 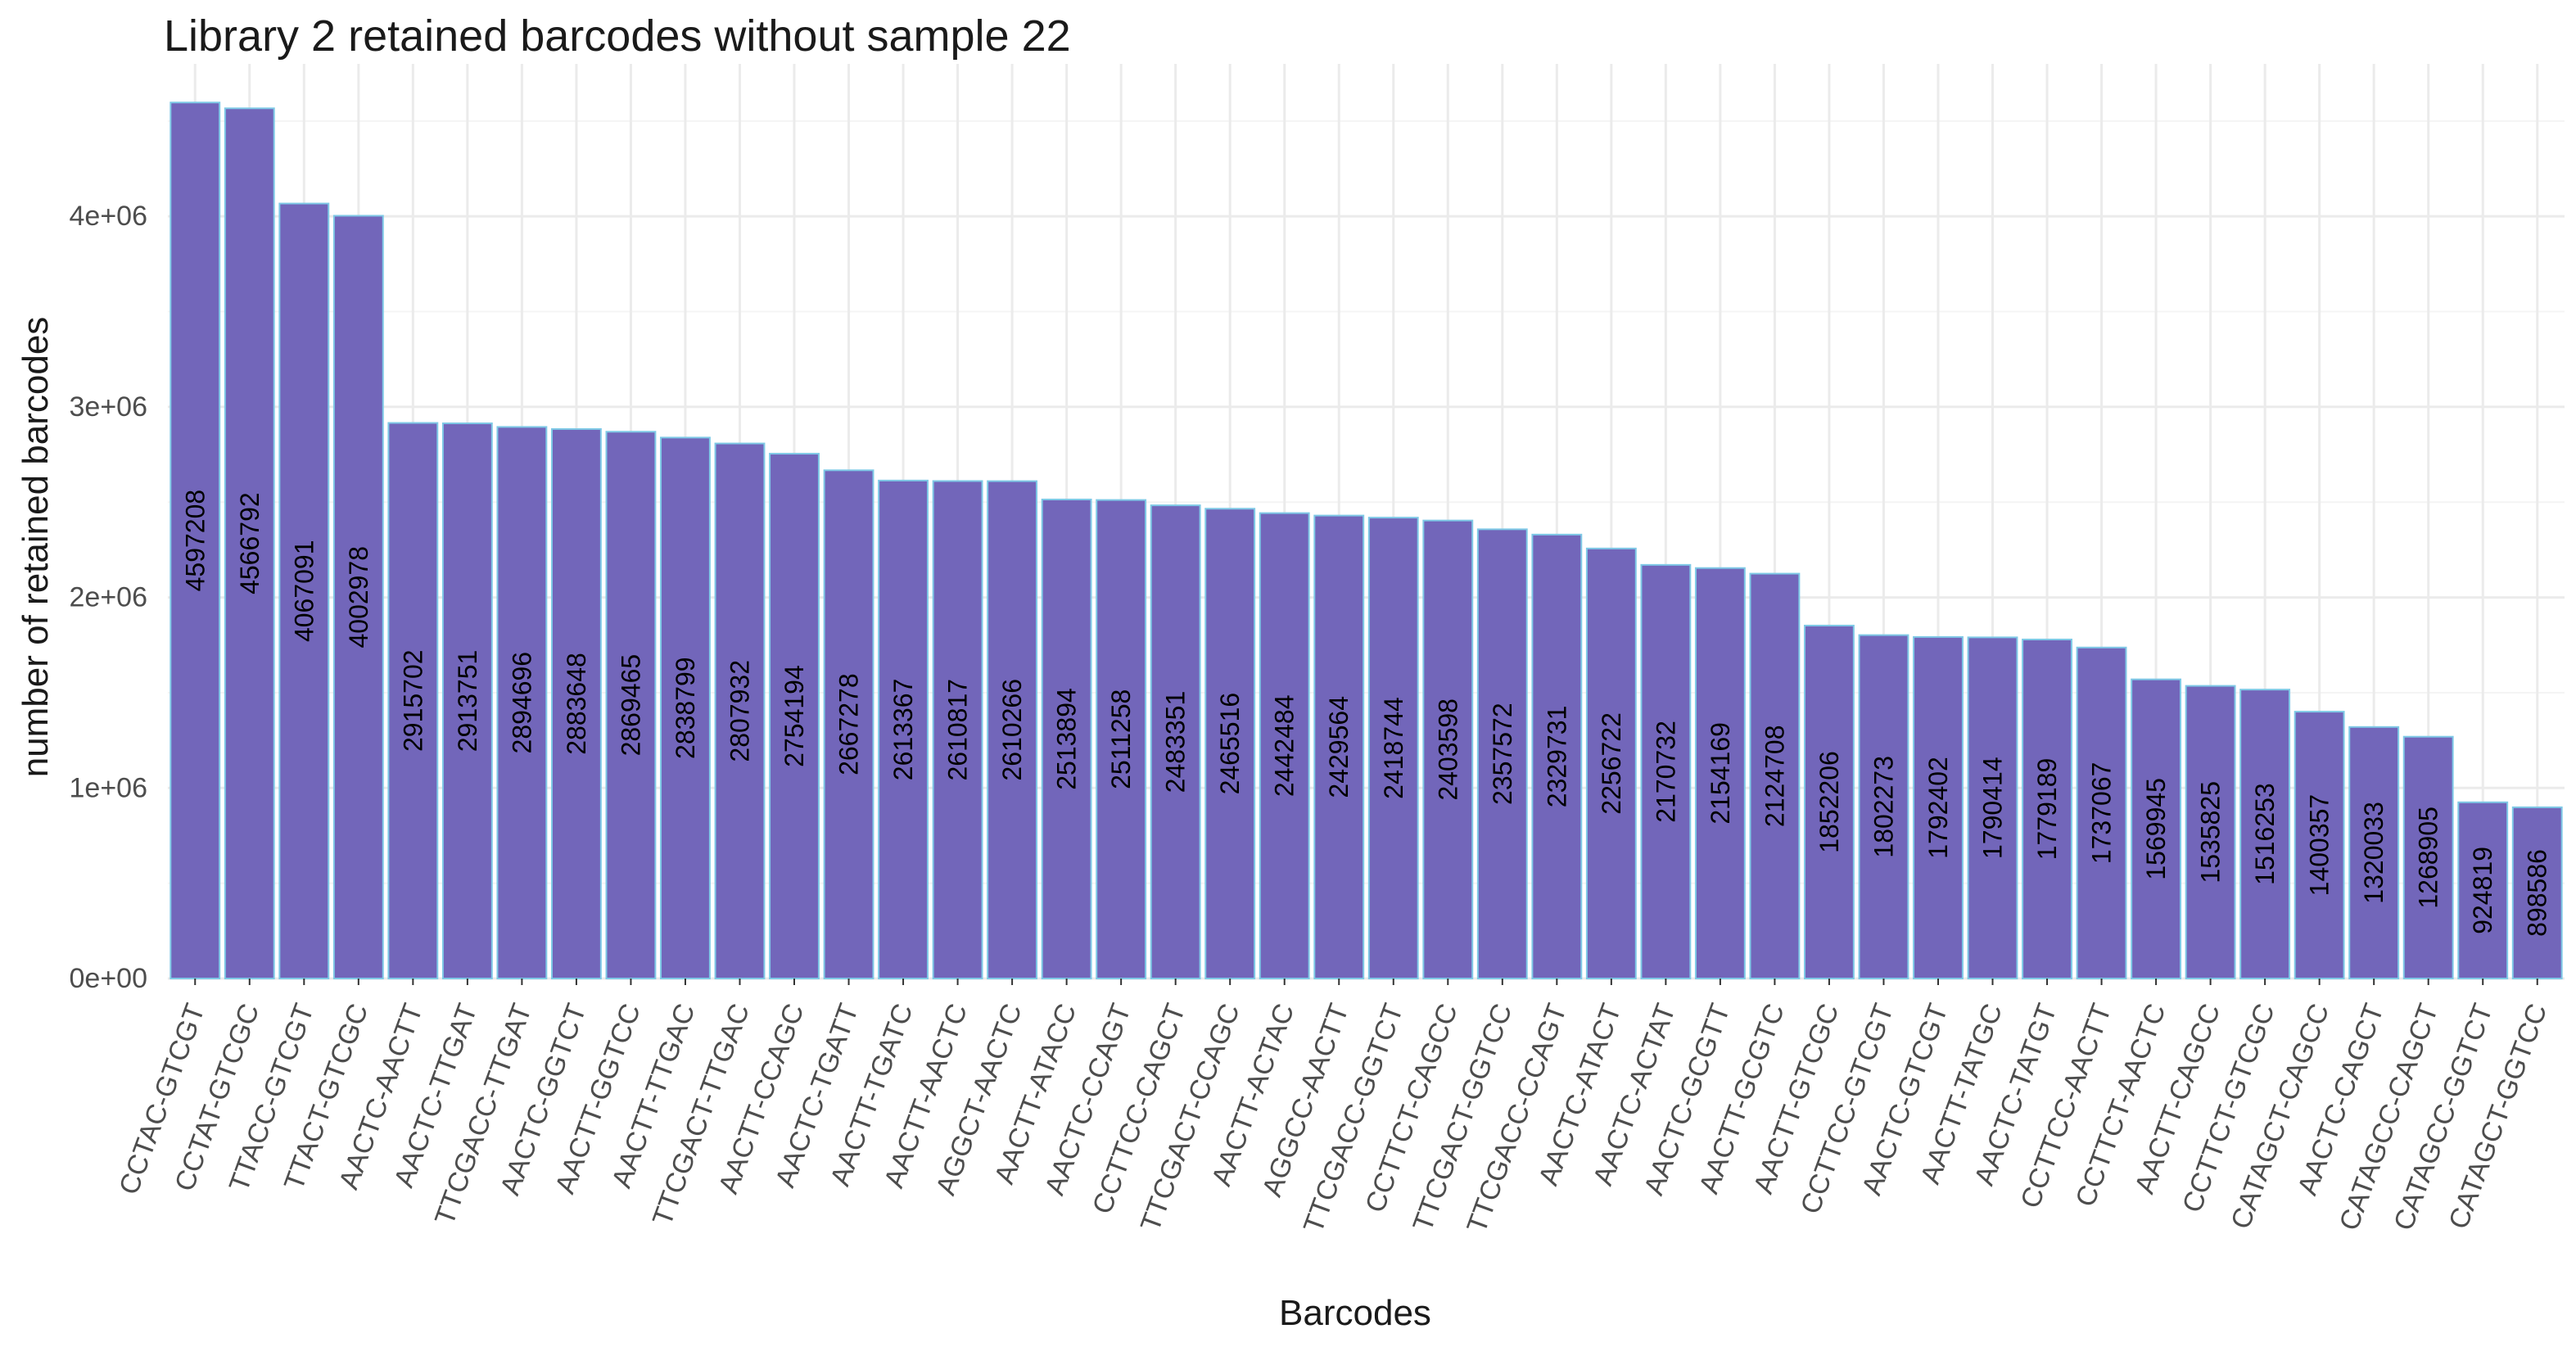 I want to click on bar-value-label: 2256722, so click(x=1611, y=763).